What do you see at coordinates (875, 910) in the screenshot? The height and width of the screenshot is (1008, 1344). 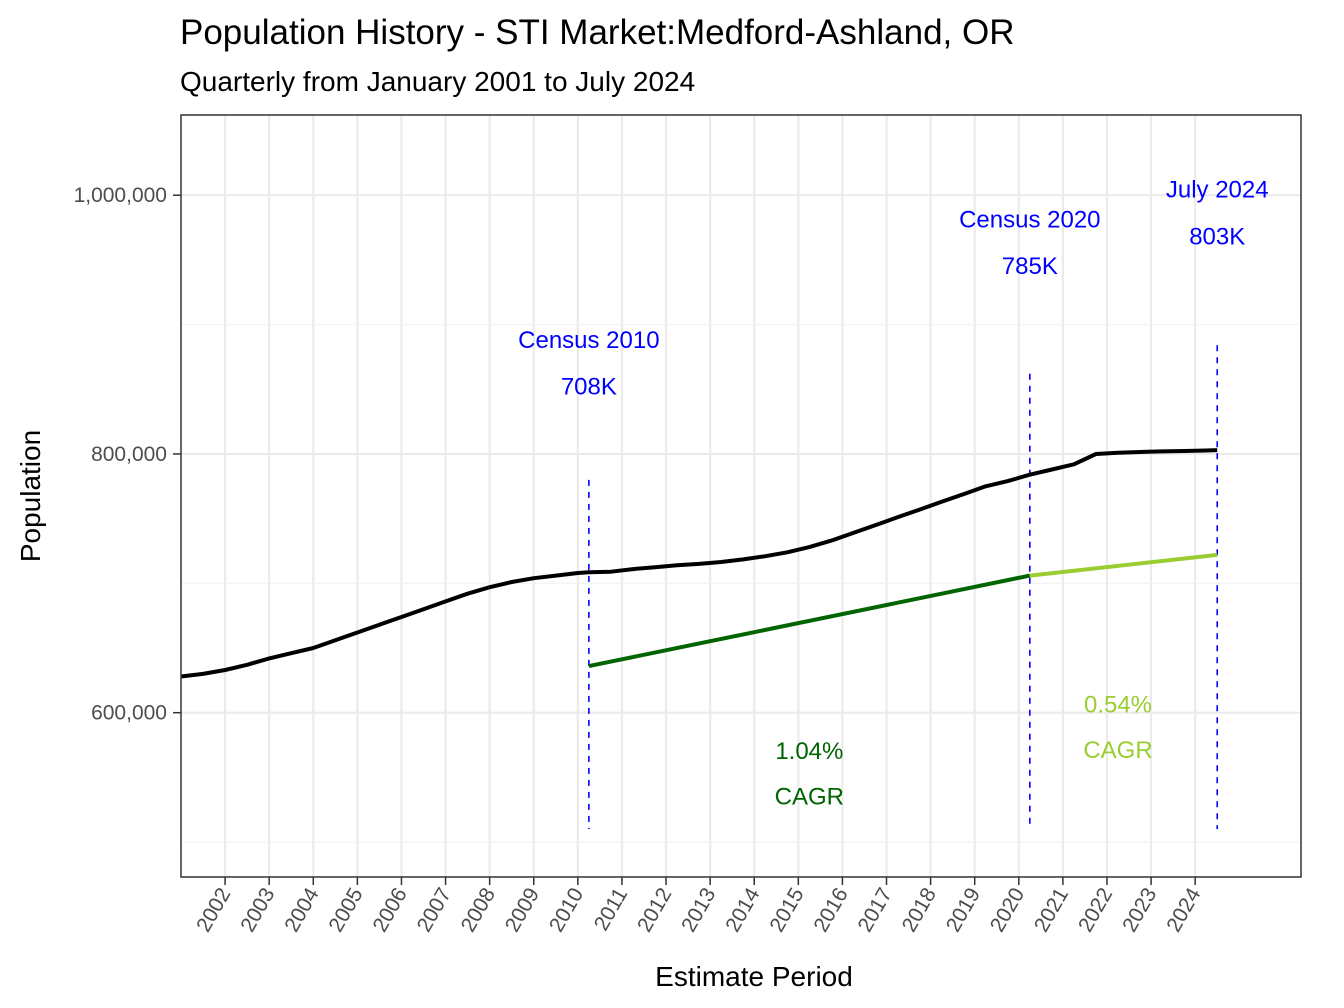 I see `x-tick-label: 2017` at bounding box center [875, 910].